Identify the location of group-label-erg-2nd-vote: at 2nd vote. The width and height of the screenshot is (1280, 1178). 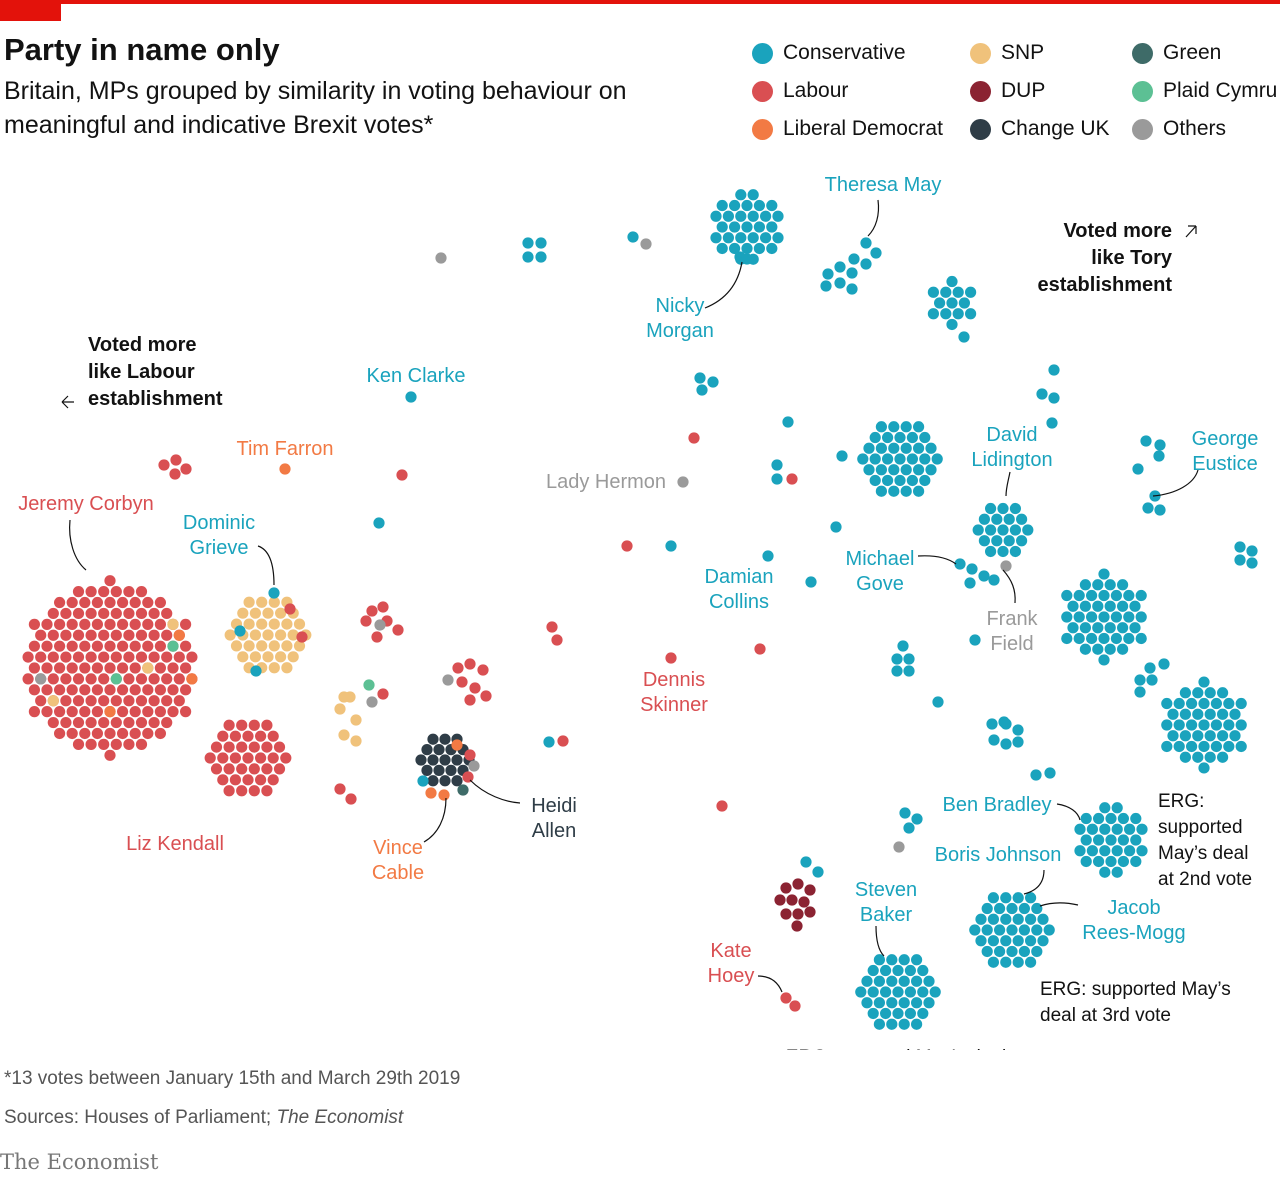
(1205, 879).